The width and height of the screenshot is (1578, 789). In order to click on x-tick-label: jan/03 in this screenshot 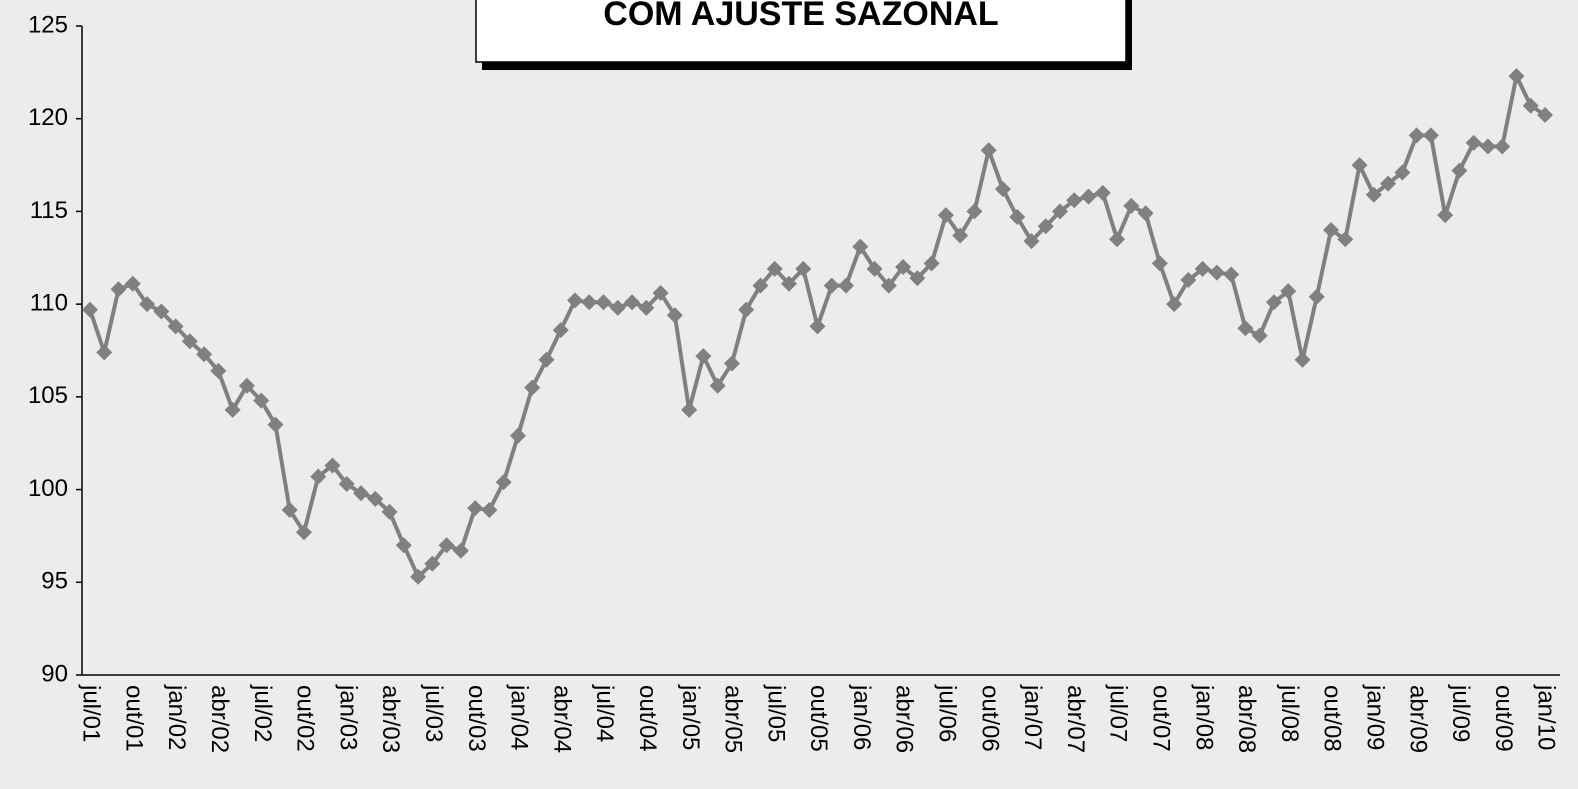, I will do `click(347, 717)`.